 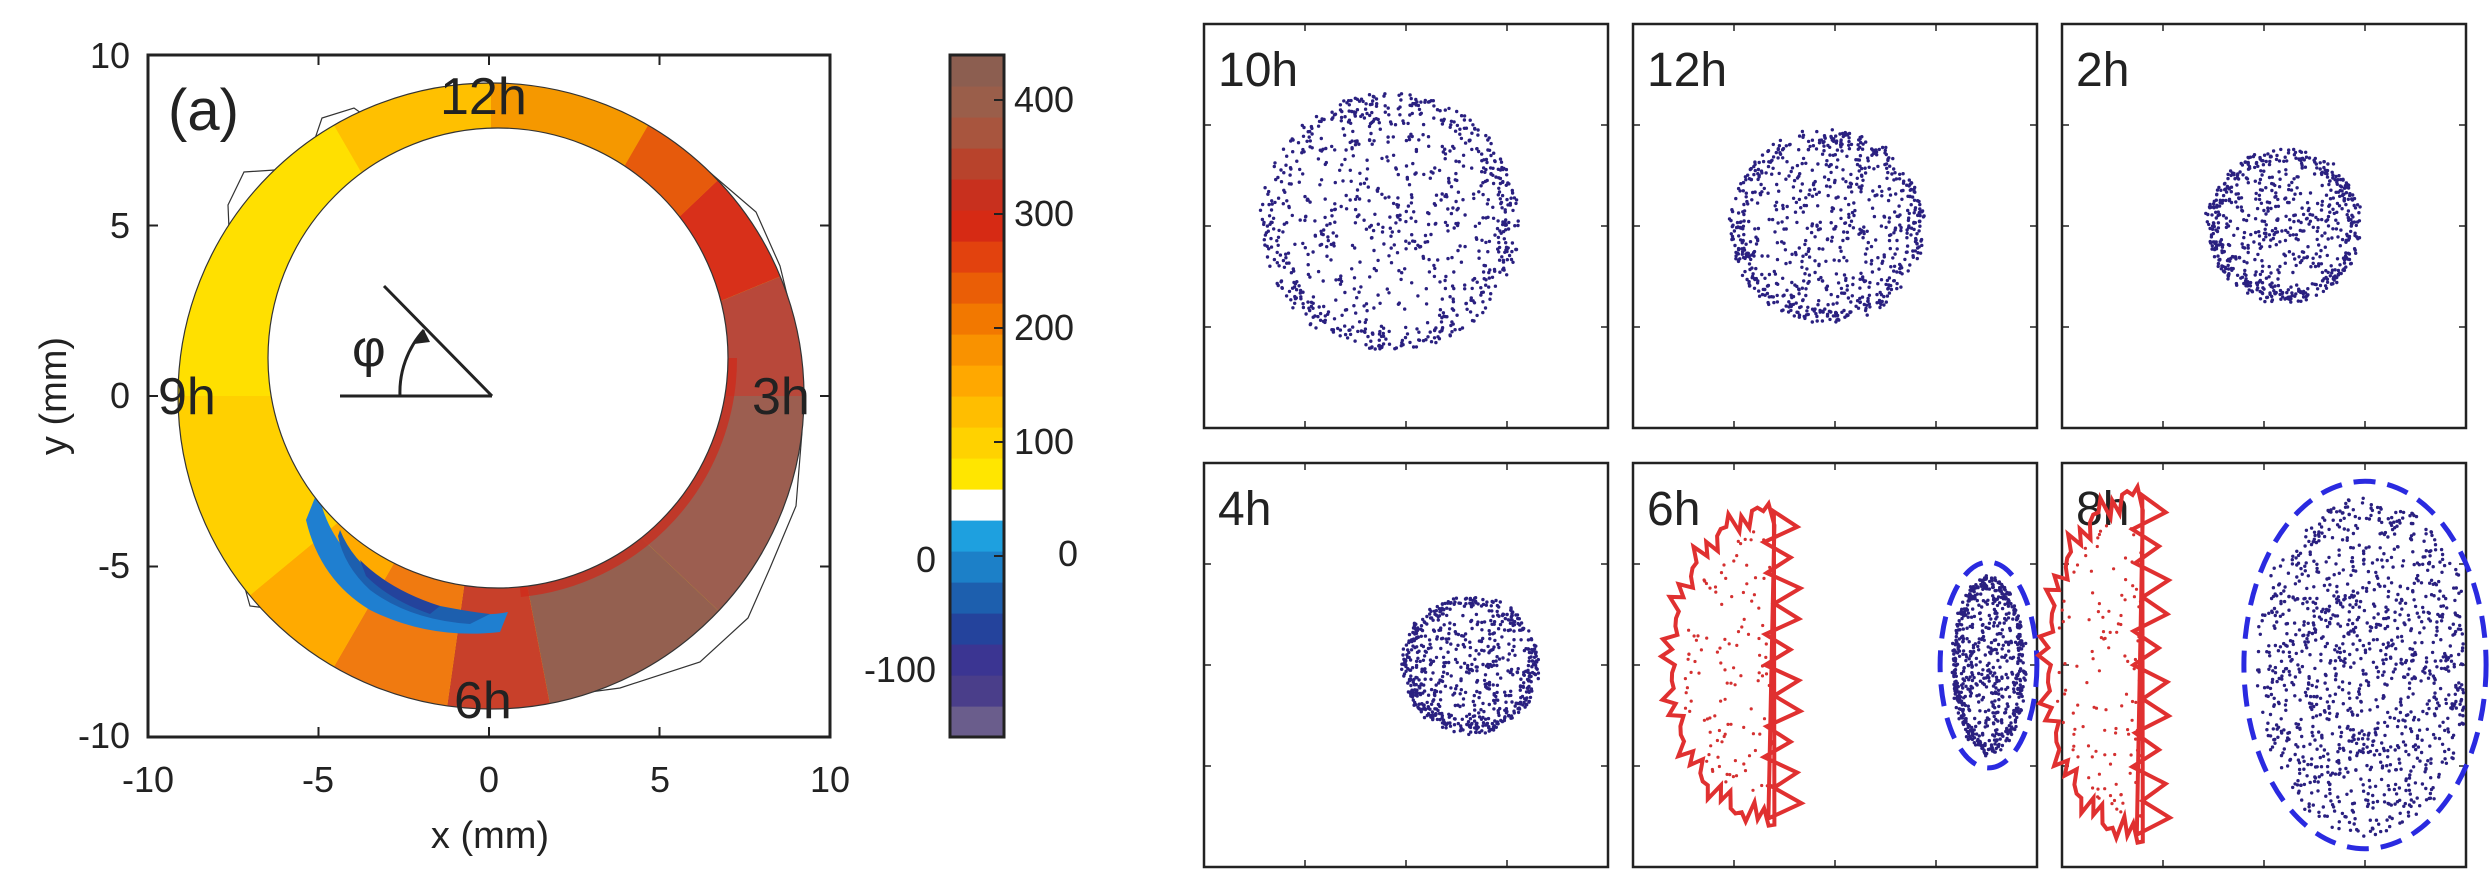 I want to click on clock-label-12h: 12h, so click(x=483, y=97).